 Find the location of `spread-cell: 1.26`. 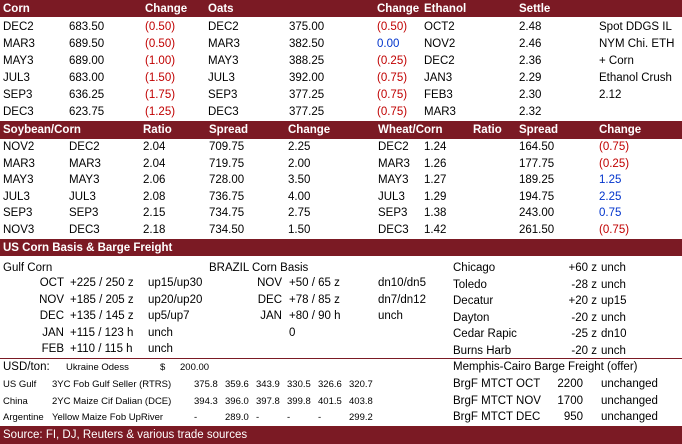

spread-cell: 1.26 is located at coordinates (435, 163).